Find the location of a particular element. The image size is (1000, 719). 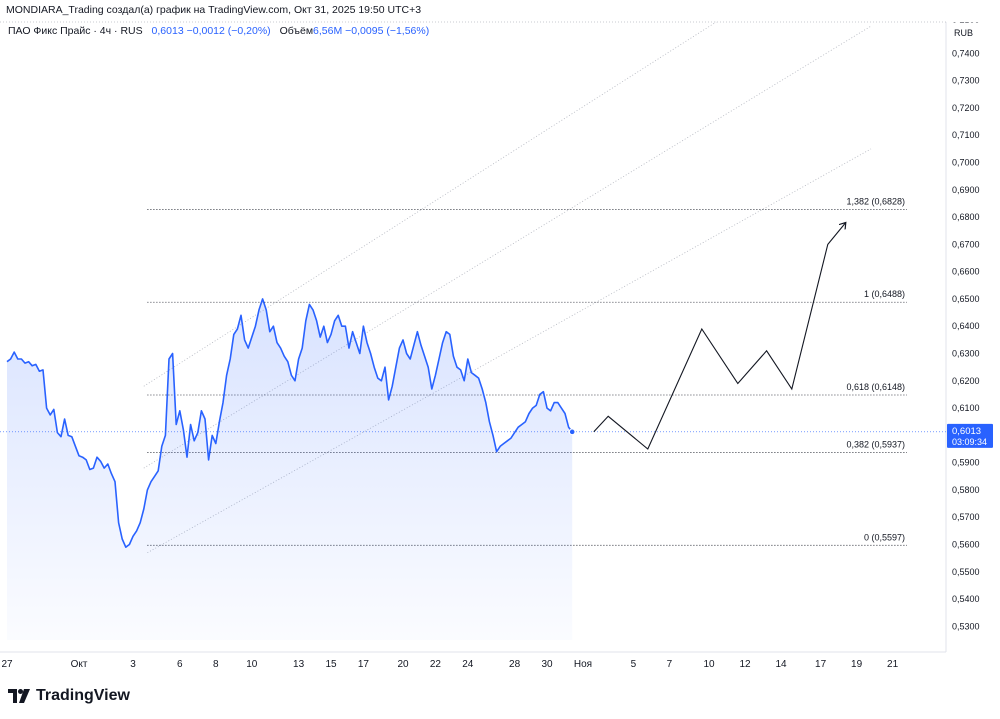

currency-label: RUB is located at coordinates (963, 33).